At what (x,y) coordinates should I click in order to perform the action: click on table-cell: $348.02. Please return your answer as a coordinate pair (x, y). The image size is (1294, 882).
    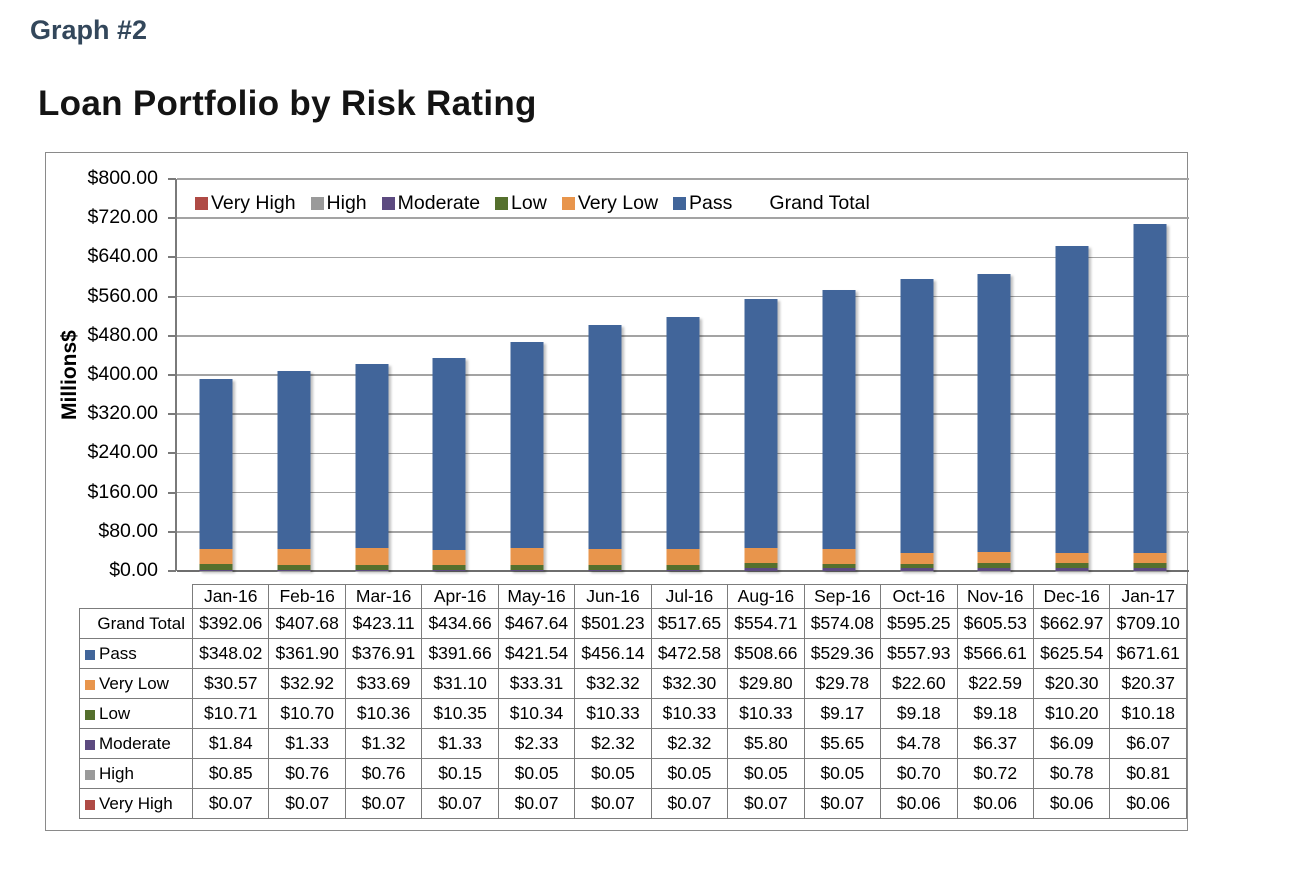
    Looking at the image, I should click on (230, 653).